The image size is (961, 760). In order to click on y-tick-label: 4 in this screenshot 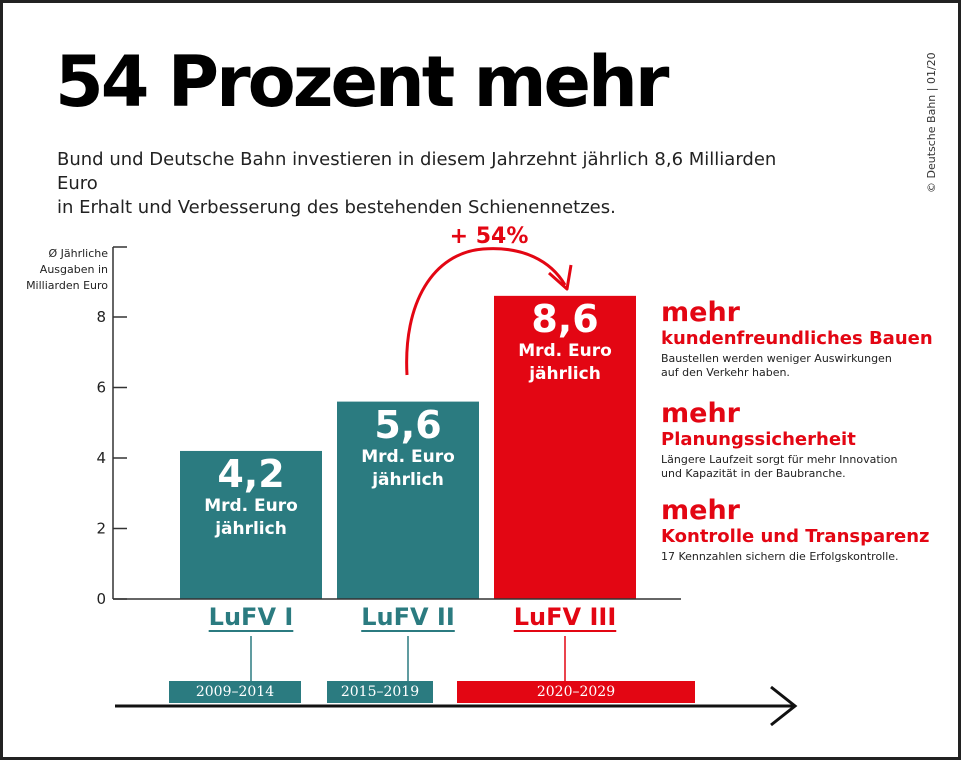, I will do `click(101, 458)`.